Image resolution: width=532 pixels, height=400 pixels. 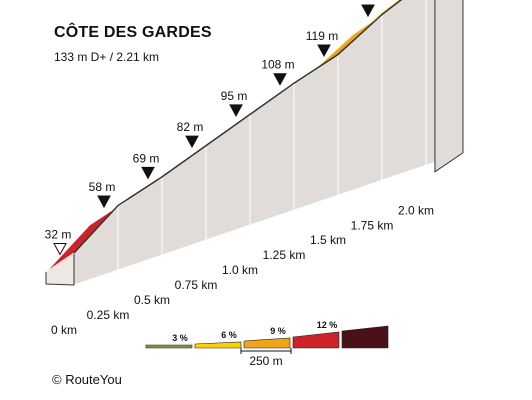 What do you see at coordinates (152, 300) in the screenshot?
I see `distance-tick-2: 0.5 km` at bounding box center [152, 300].